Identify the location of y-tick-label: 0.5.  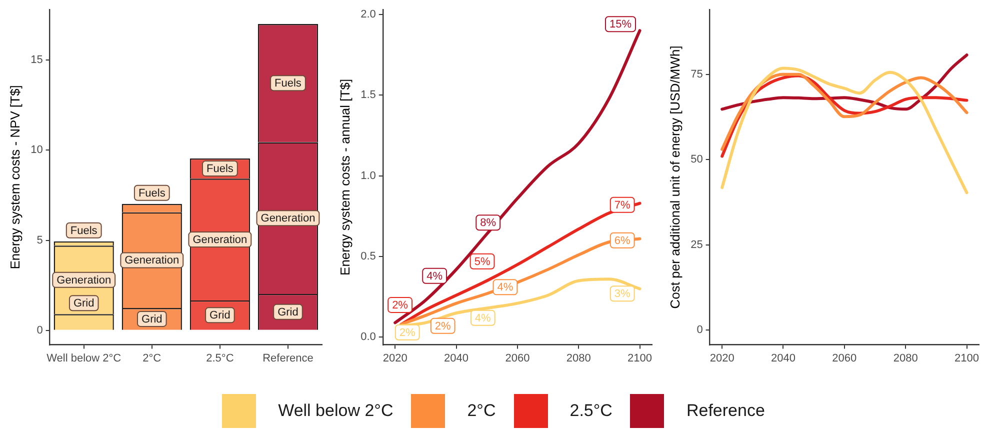
(368, 256).